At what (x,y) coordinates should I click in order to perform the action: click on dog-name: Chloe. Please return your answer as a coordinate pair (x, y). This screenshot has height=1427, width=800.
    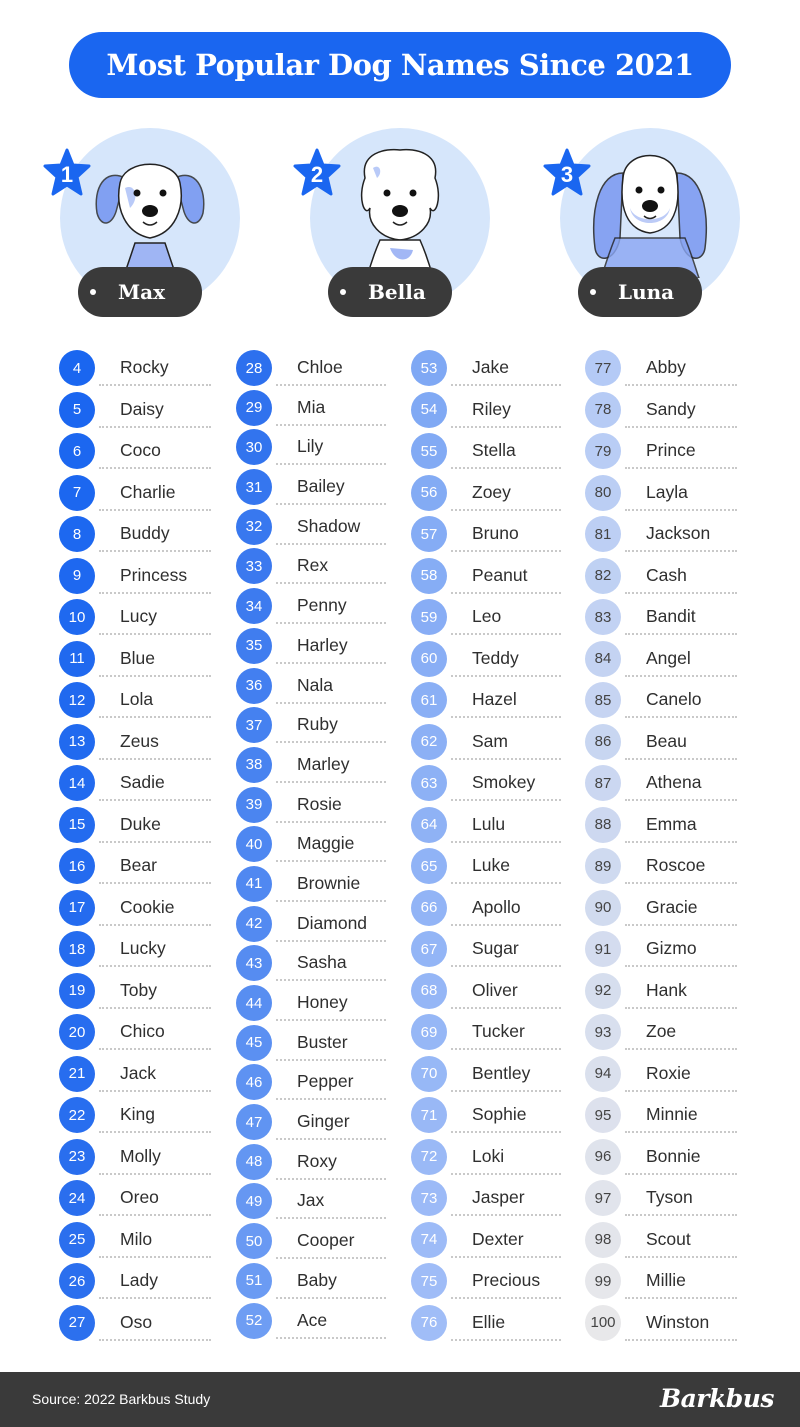
    Looking at the image, I should click on (320, 367).